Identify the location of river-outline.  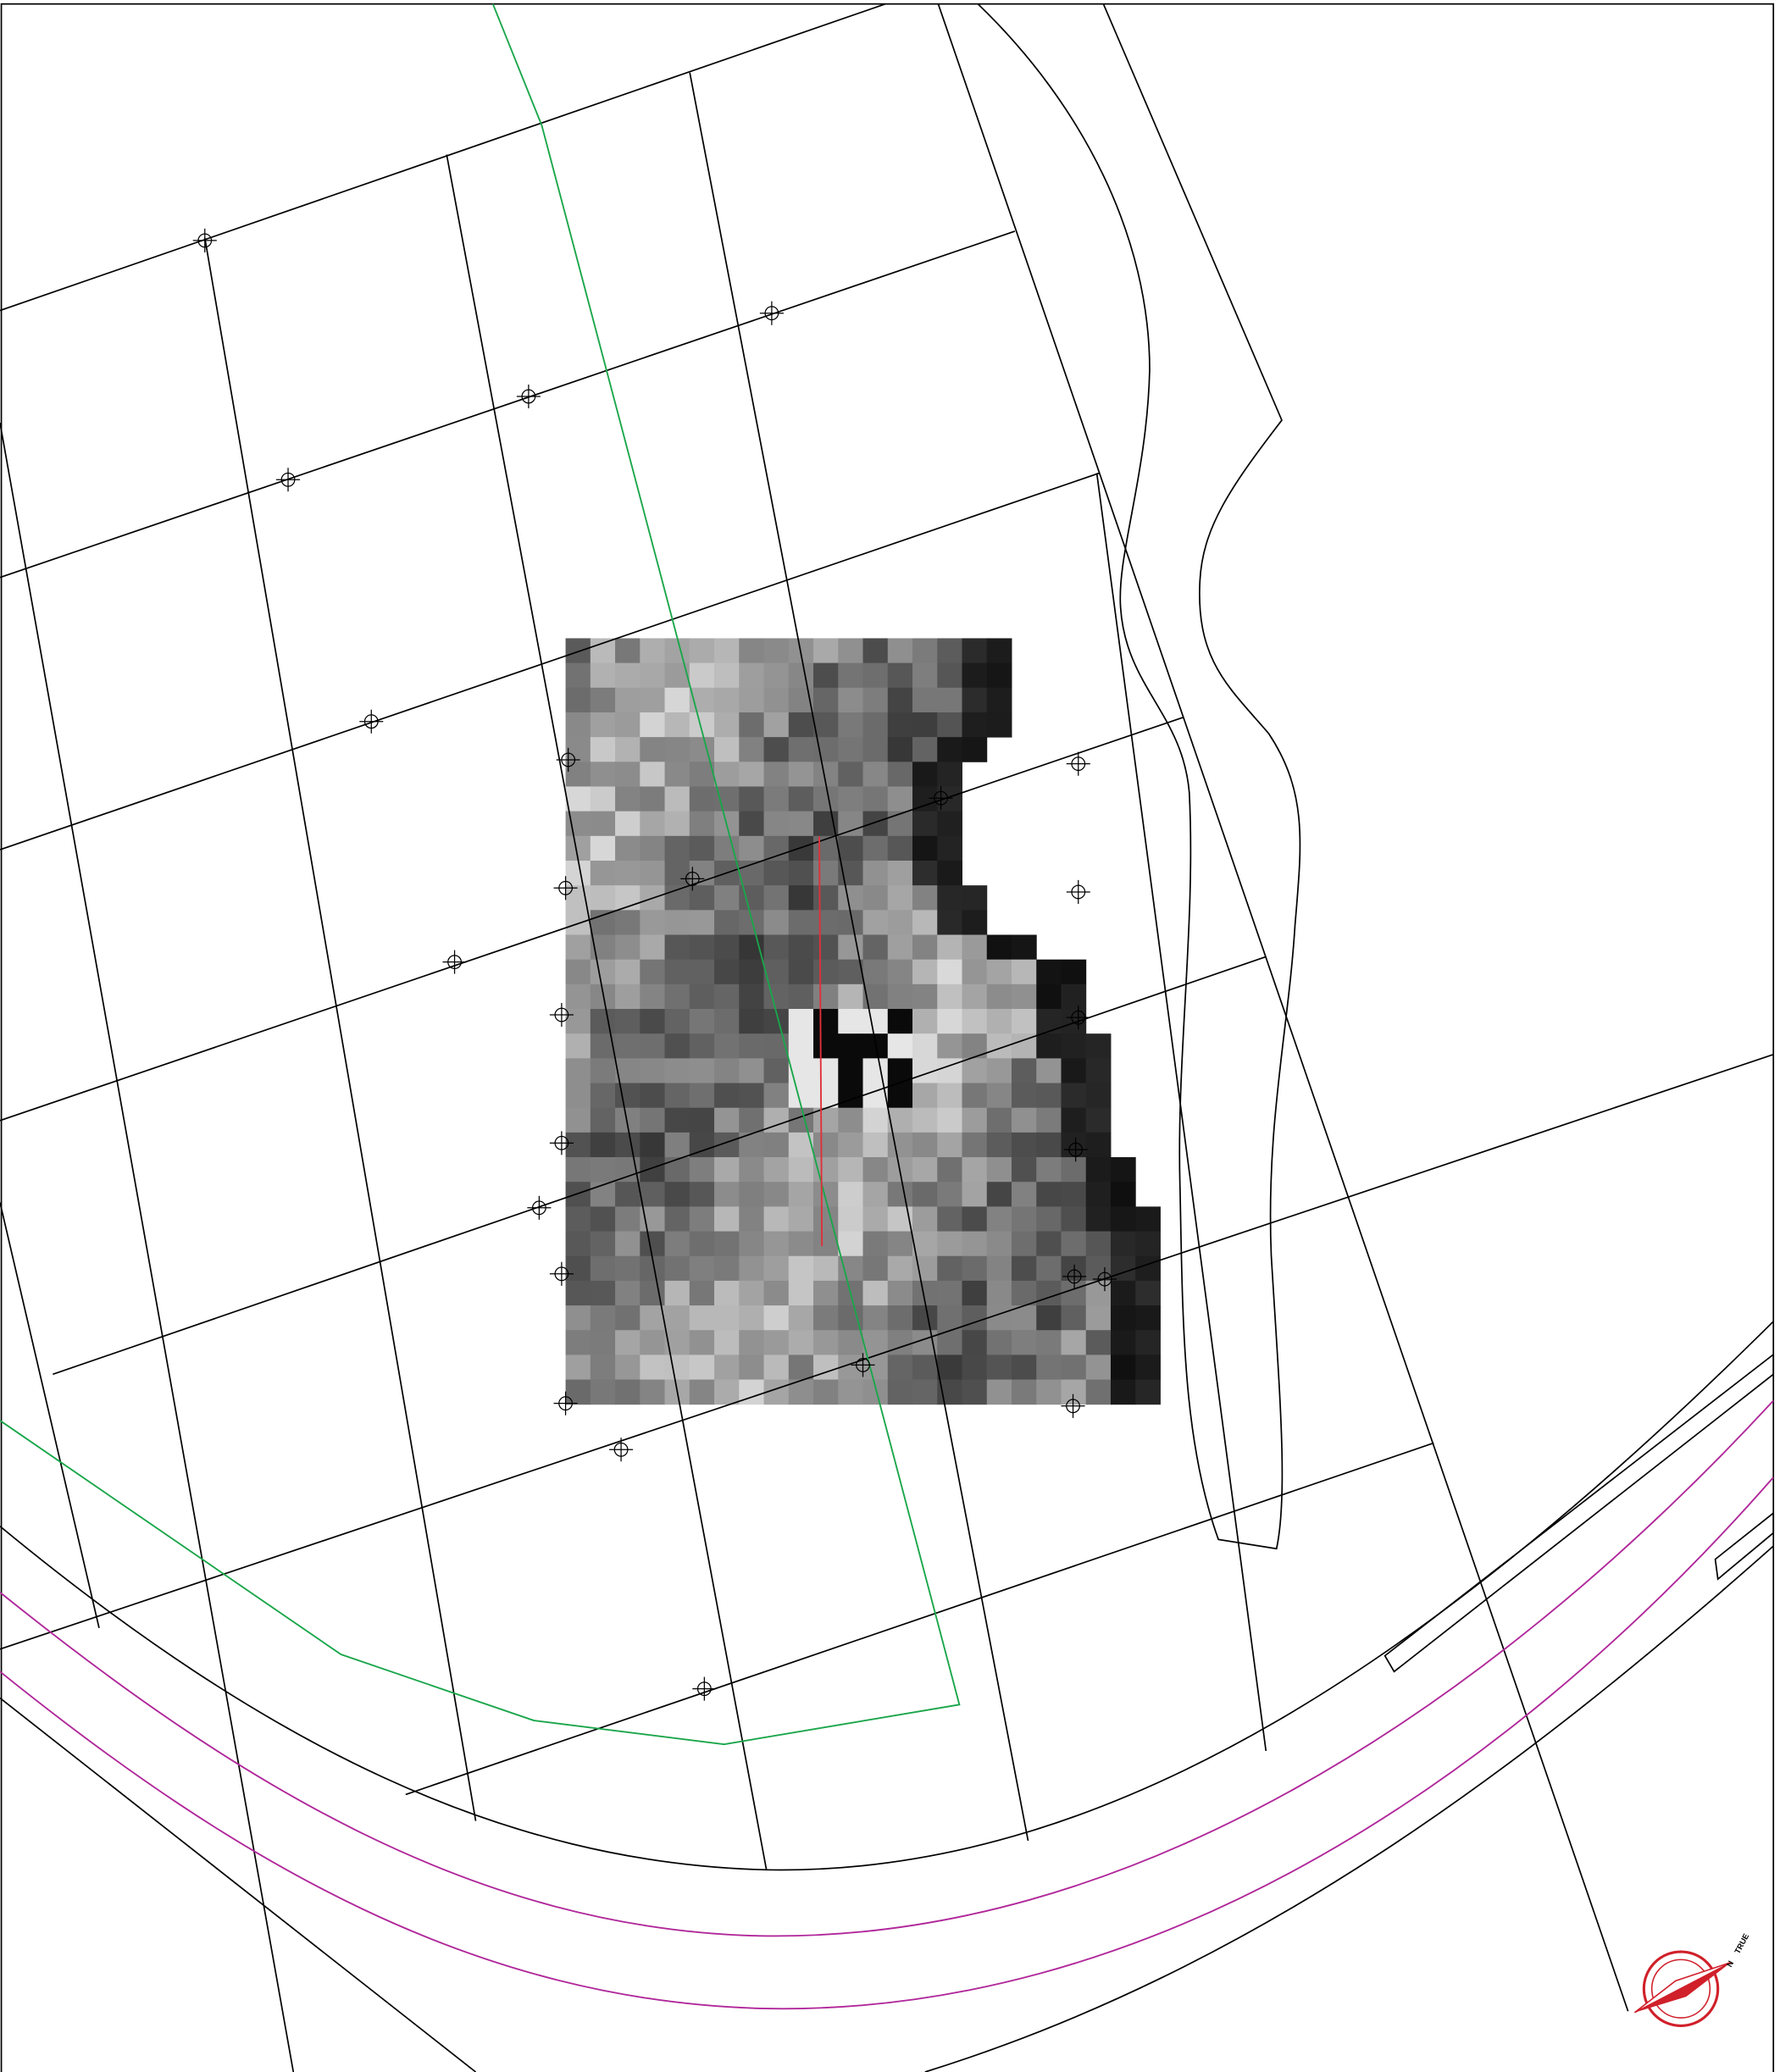
(1139, 776).